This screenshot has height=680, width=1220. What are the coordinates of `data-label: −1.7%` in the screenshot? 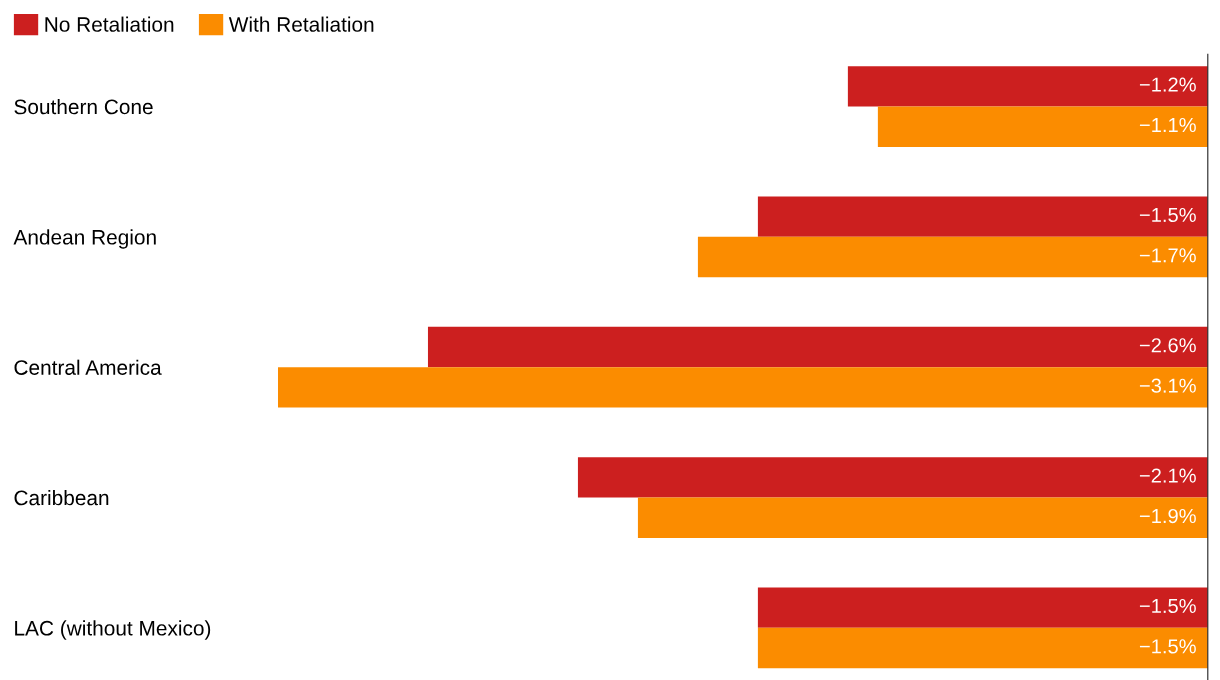 It's located at (1167, 255).